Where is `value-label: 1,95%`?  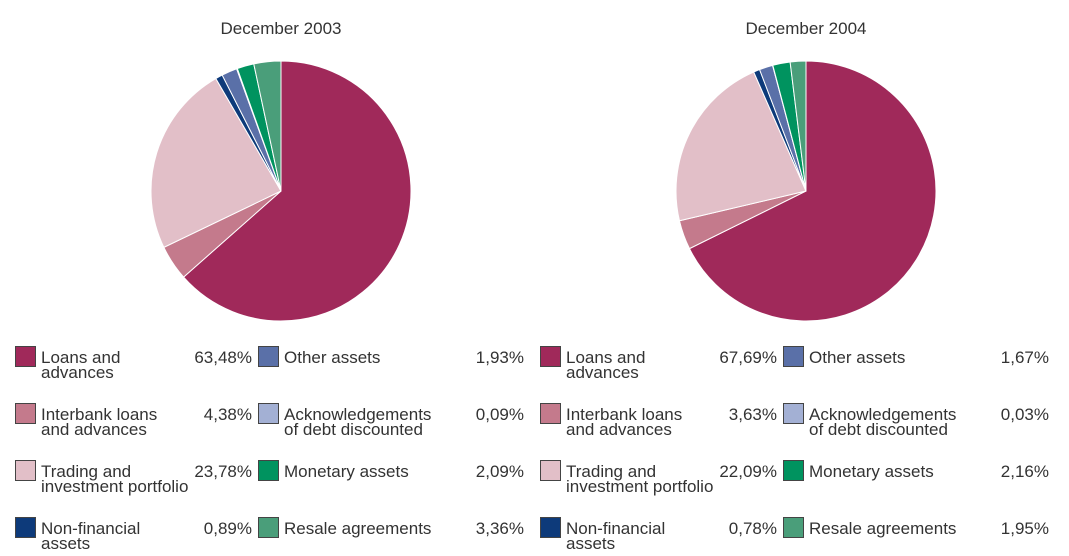
value-label: 1,95% is located at coordinates (1024, 528).